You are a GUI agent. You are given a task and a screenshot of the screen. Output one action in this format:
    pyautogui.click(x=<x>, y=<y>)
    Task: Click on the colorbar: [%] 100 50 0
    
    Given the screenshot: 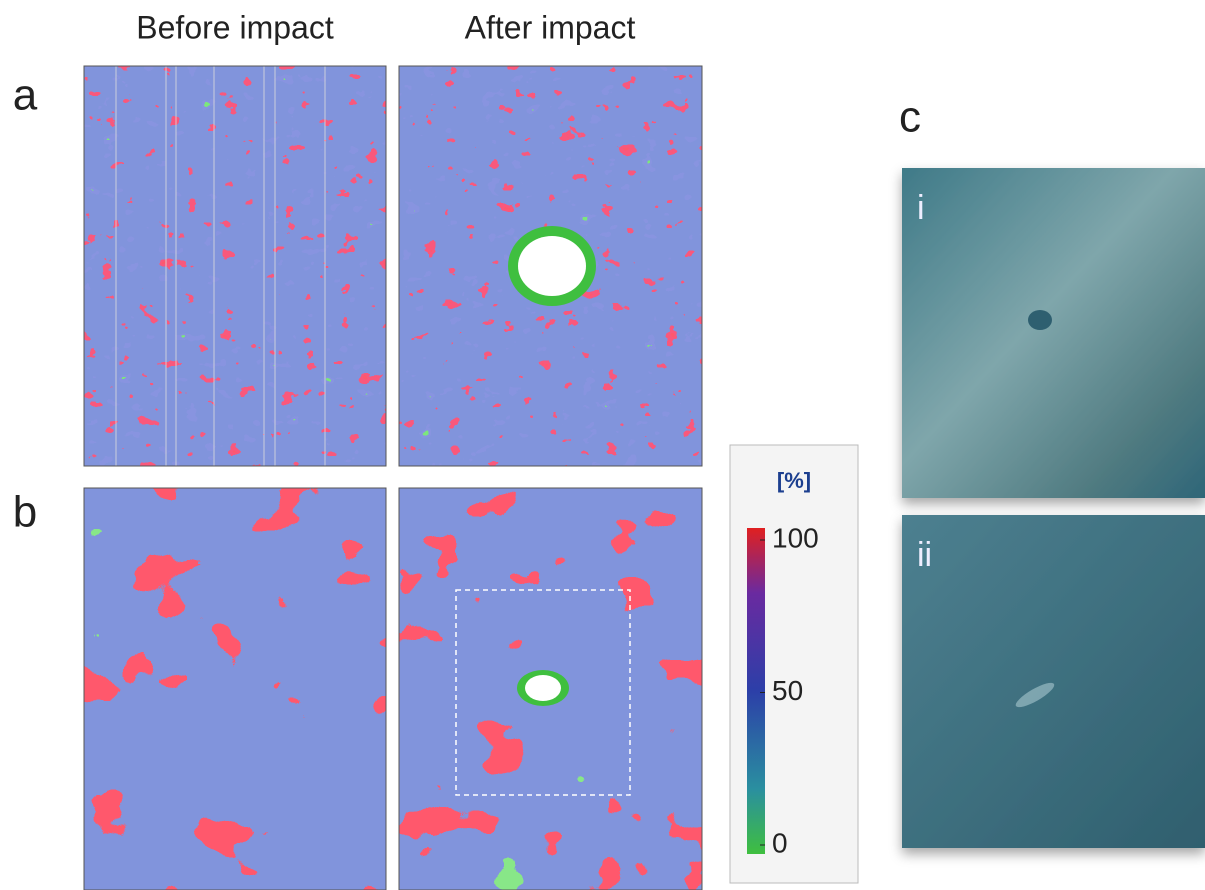 What is the action you would take?
    pyautogui.click(x=794, y=664)
    